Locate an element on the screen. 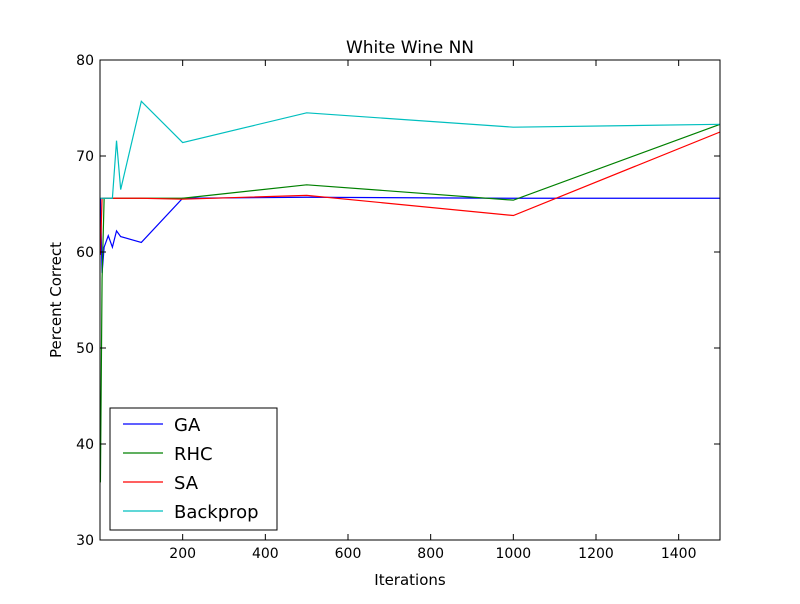 Image resolution: width=800 pixels, height=604 pixels. x-tick-label: 400 is located at coordinates (265, 554).